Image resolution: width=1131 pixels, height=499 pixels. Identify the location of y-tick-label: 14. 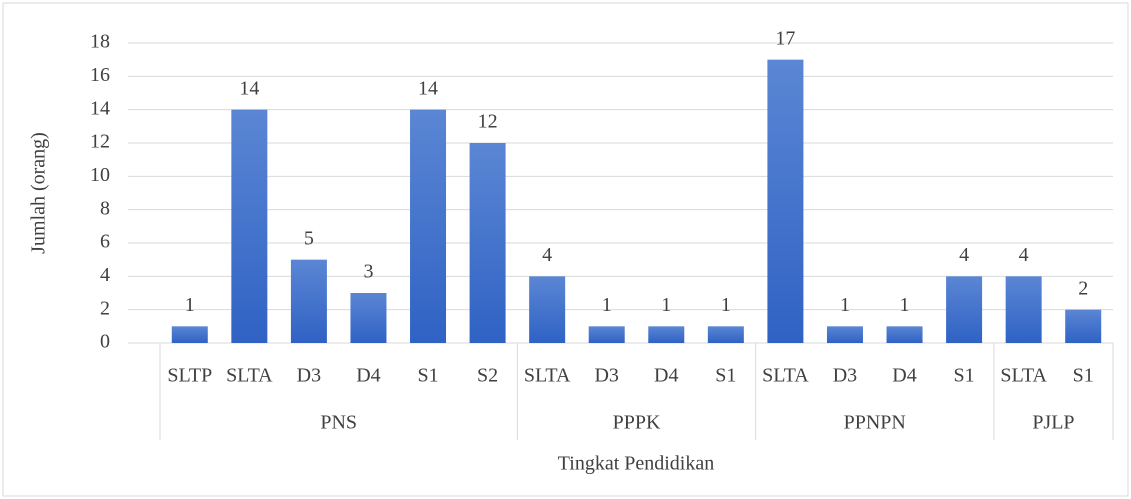
(100, 108).